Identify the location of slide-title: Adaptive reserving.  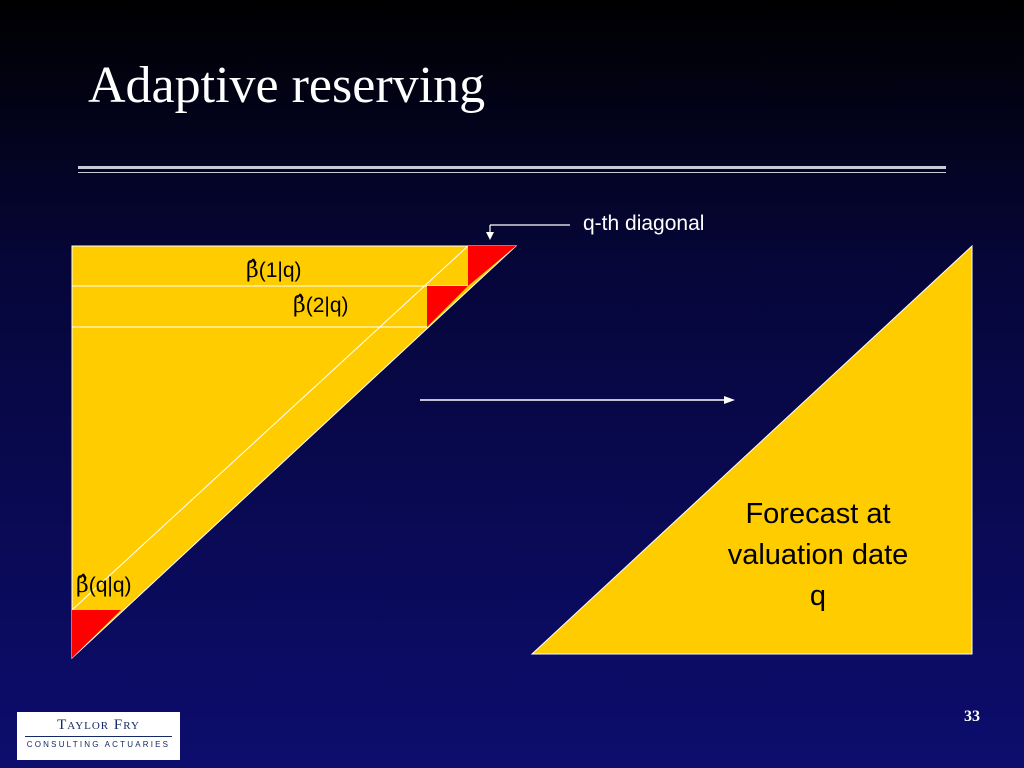
(287, 85).